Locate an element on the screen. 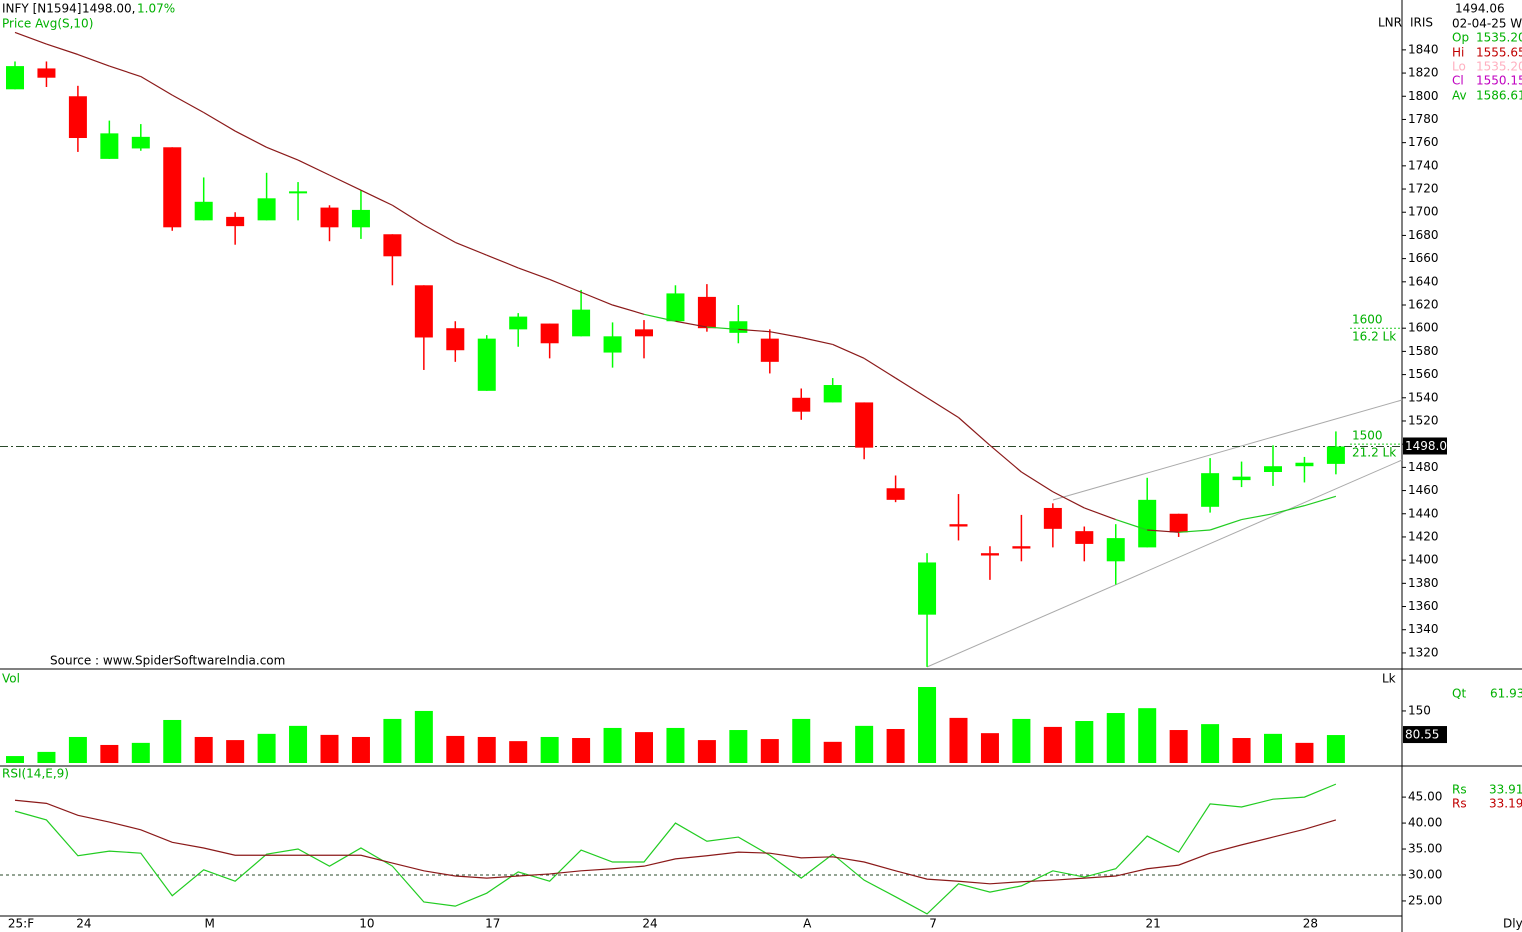 This screenshot has height=932, width=1522. x-tick-label: A is located at coordinates (807, 924).